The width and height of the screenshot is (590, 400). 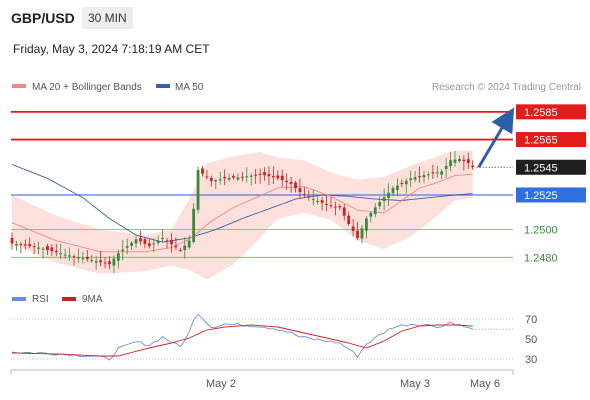 What do you see at coordinates (541, 258) in the screenshot?
I see `level-label-2480: 1.2480` at bounding box center [541, 258].